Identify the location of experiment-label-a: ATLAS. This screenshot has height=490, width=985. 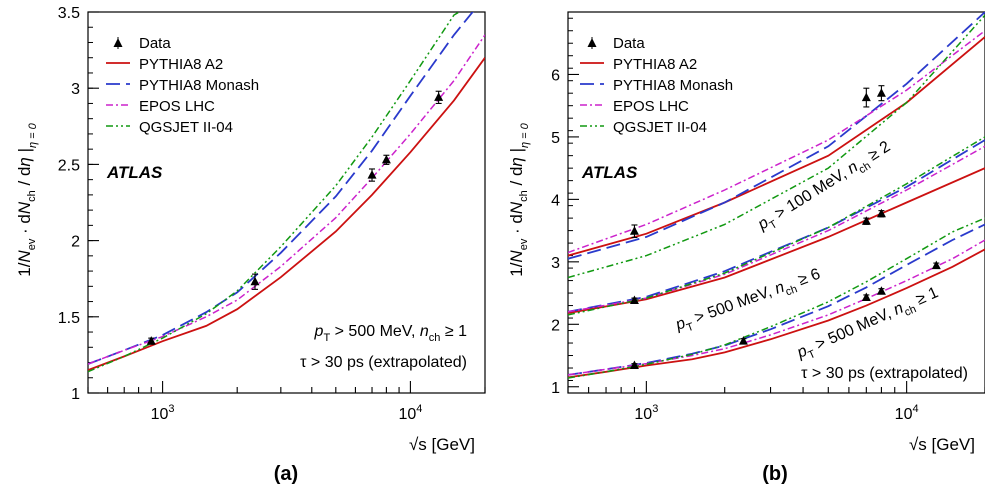
(134, 172).